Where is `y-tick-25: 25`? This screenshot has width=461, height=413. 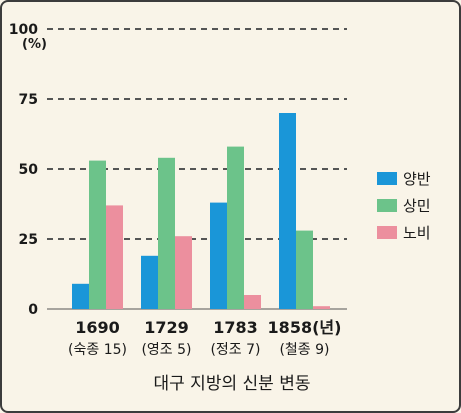 y-tick-25: 25 is located at coordinates (28, 240).